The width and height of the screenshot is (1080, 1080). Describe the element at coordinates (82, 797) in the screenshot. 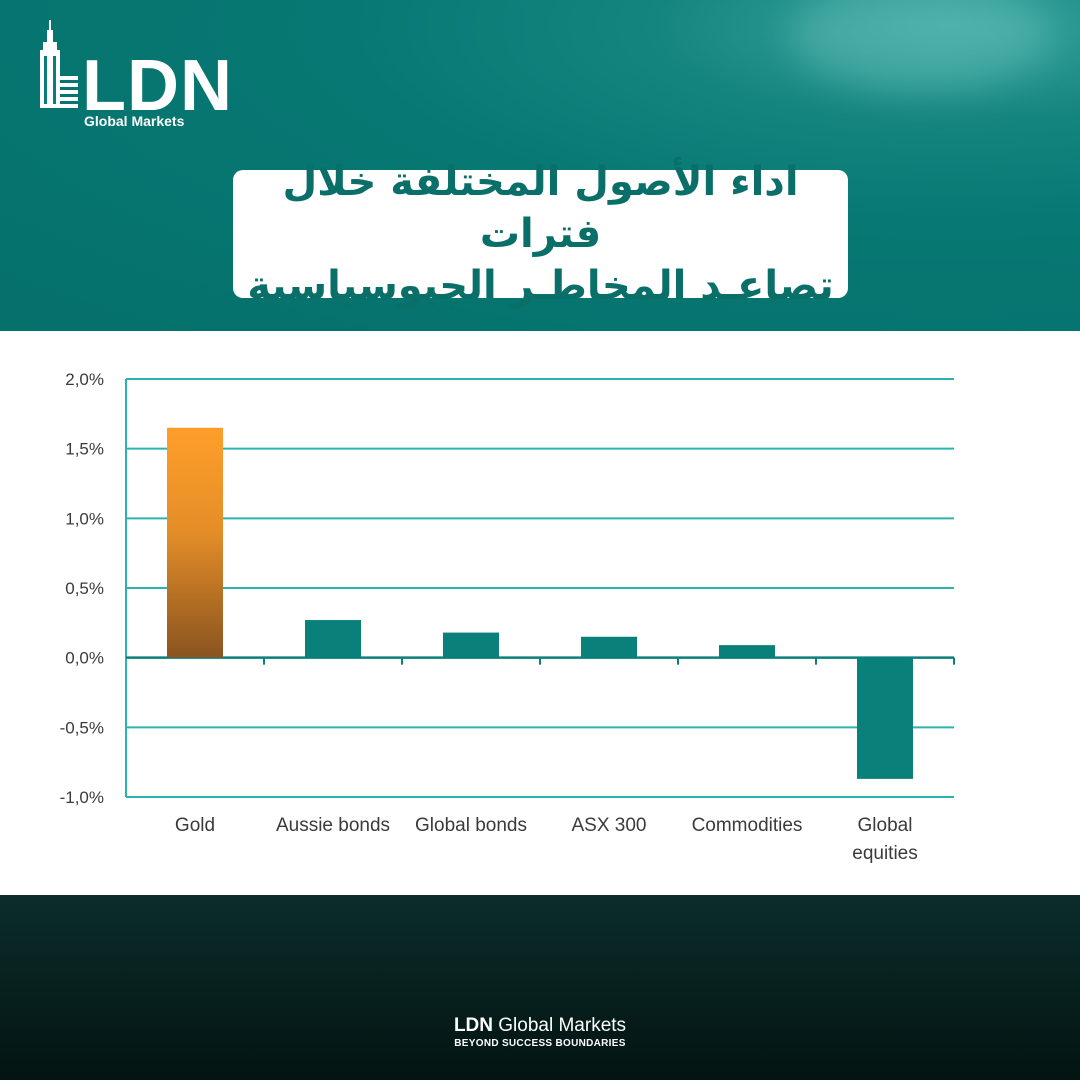

I see `y-tick-label: -1,0%` at that location.